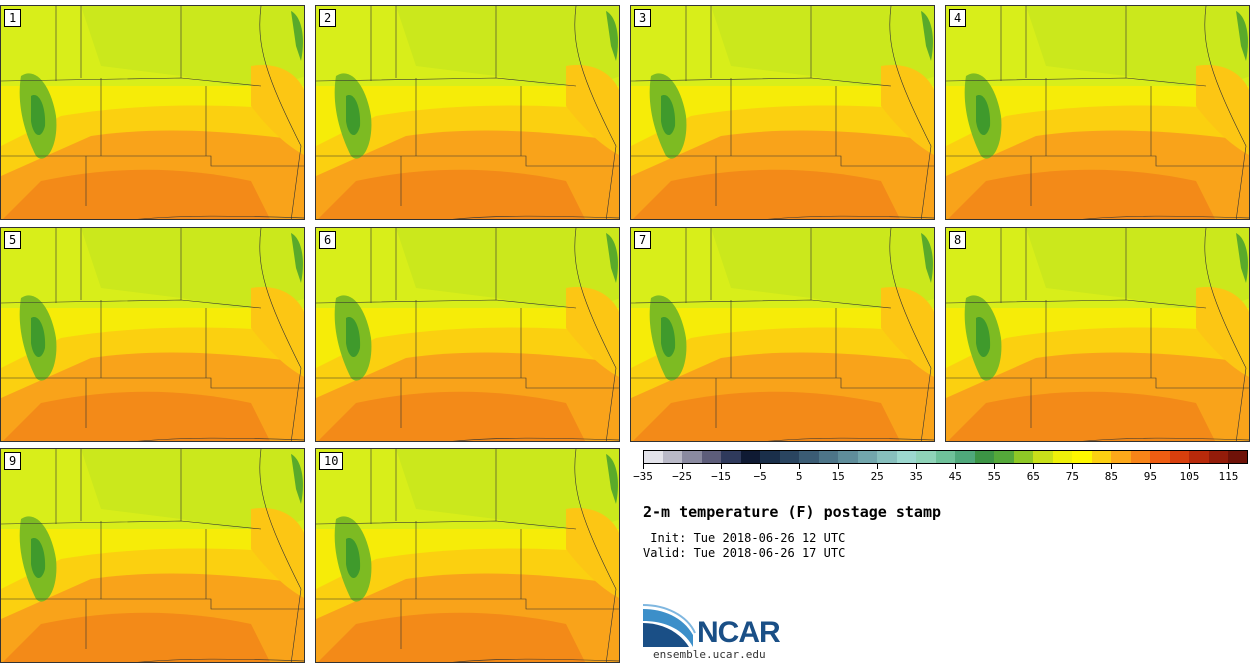  Describe the element at coordinates (643, 240) in the screenshot. I see `member-number: 7` at that location.